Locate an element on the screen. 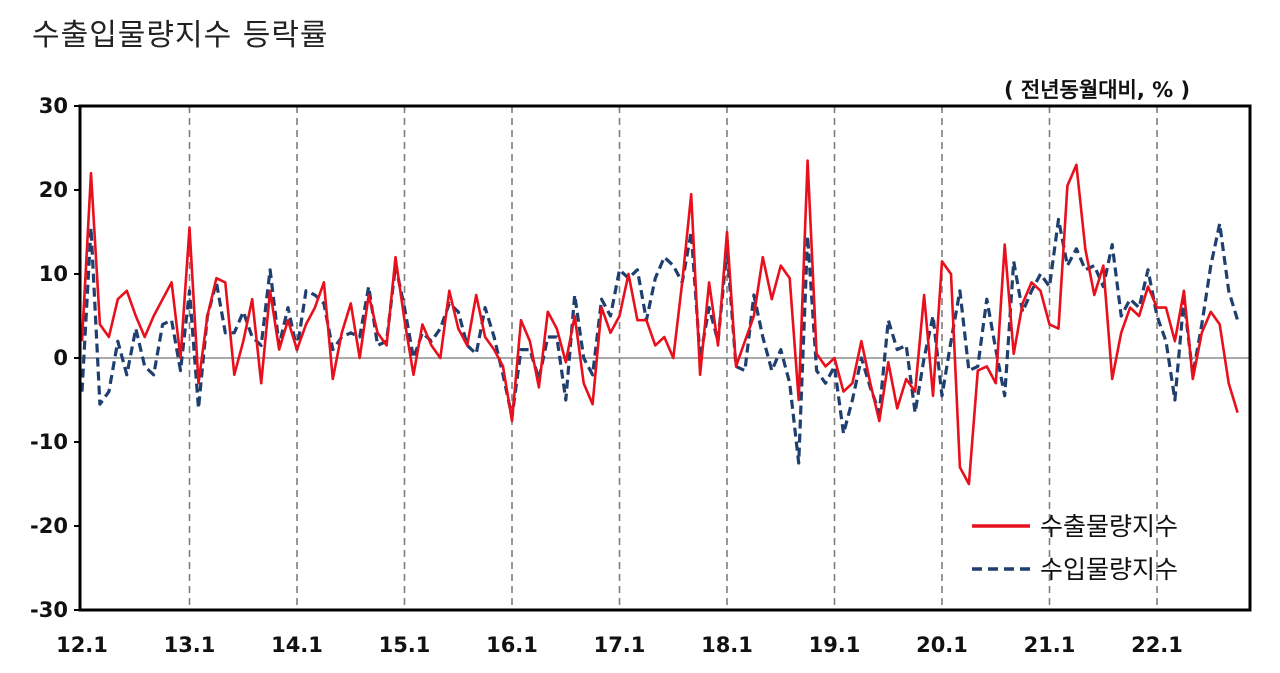  x-tick-label: 18.1 is located at coordinates (727, 645).